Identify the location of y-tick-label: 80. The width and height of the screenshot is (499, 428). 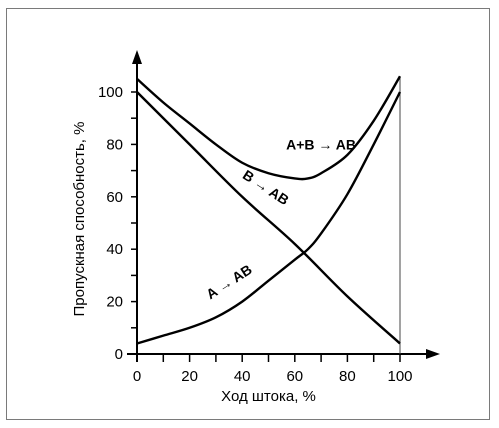
(114, 144).